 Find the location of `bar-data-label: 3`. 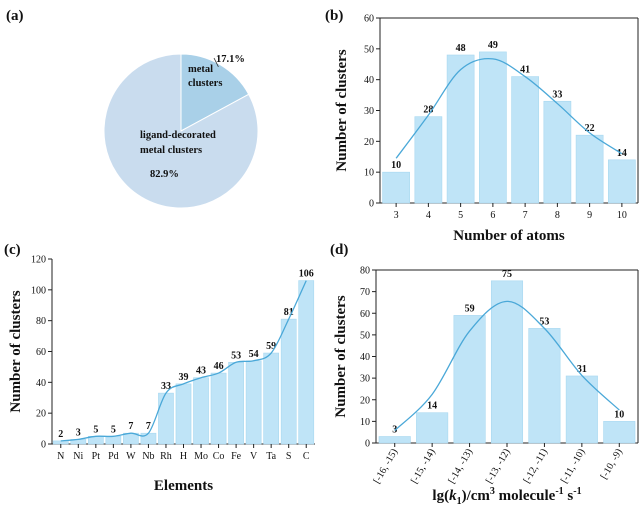

bar-data-label: 3 is located at coordinates (78, 432).